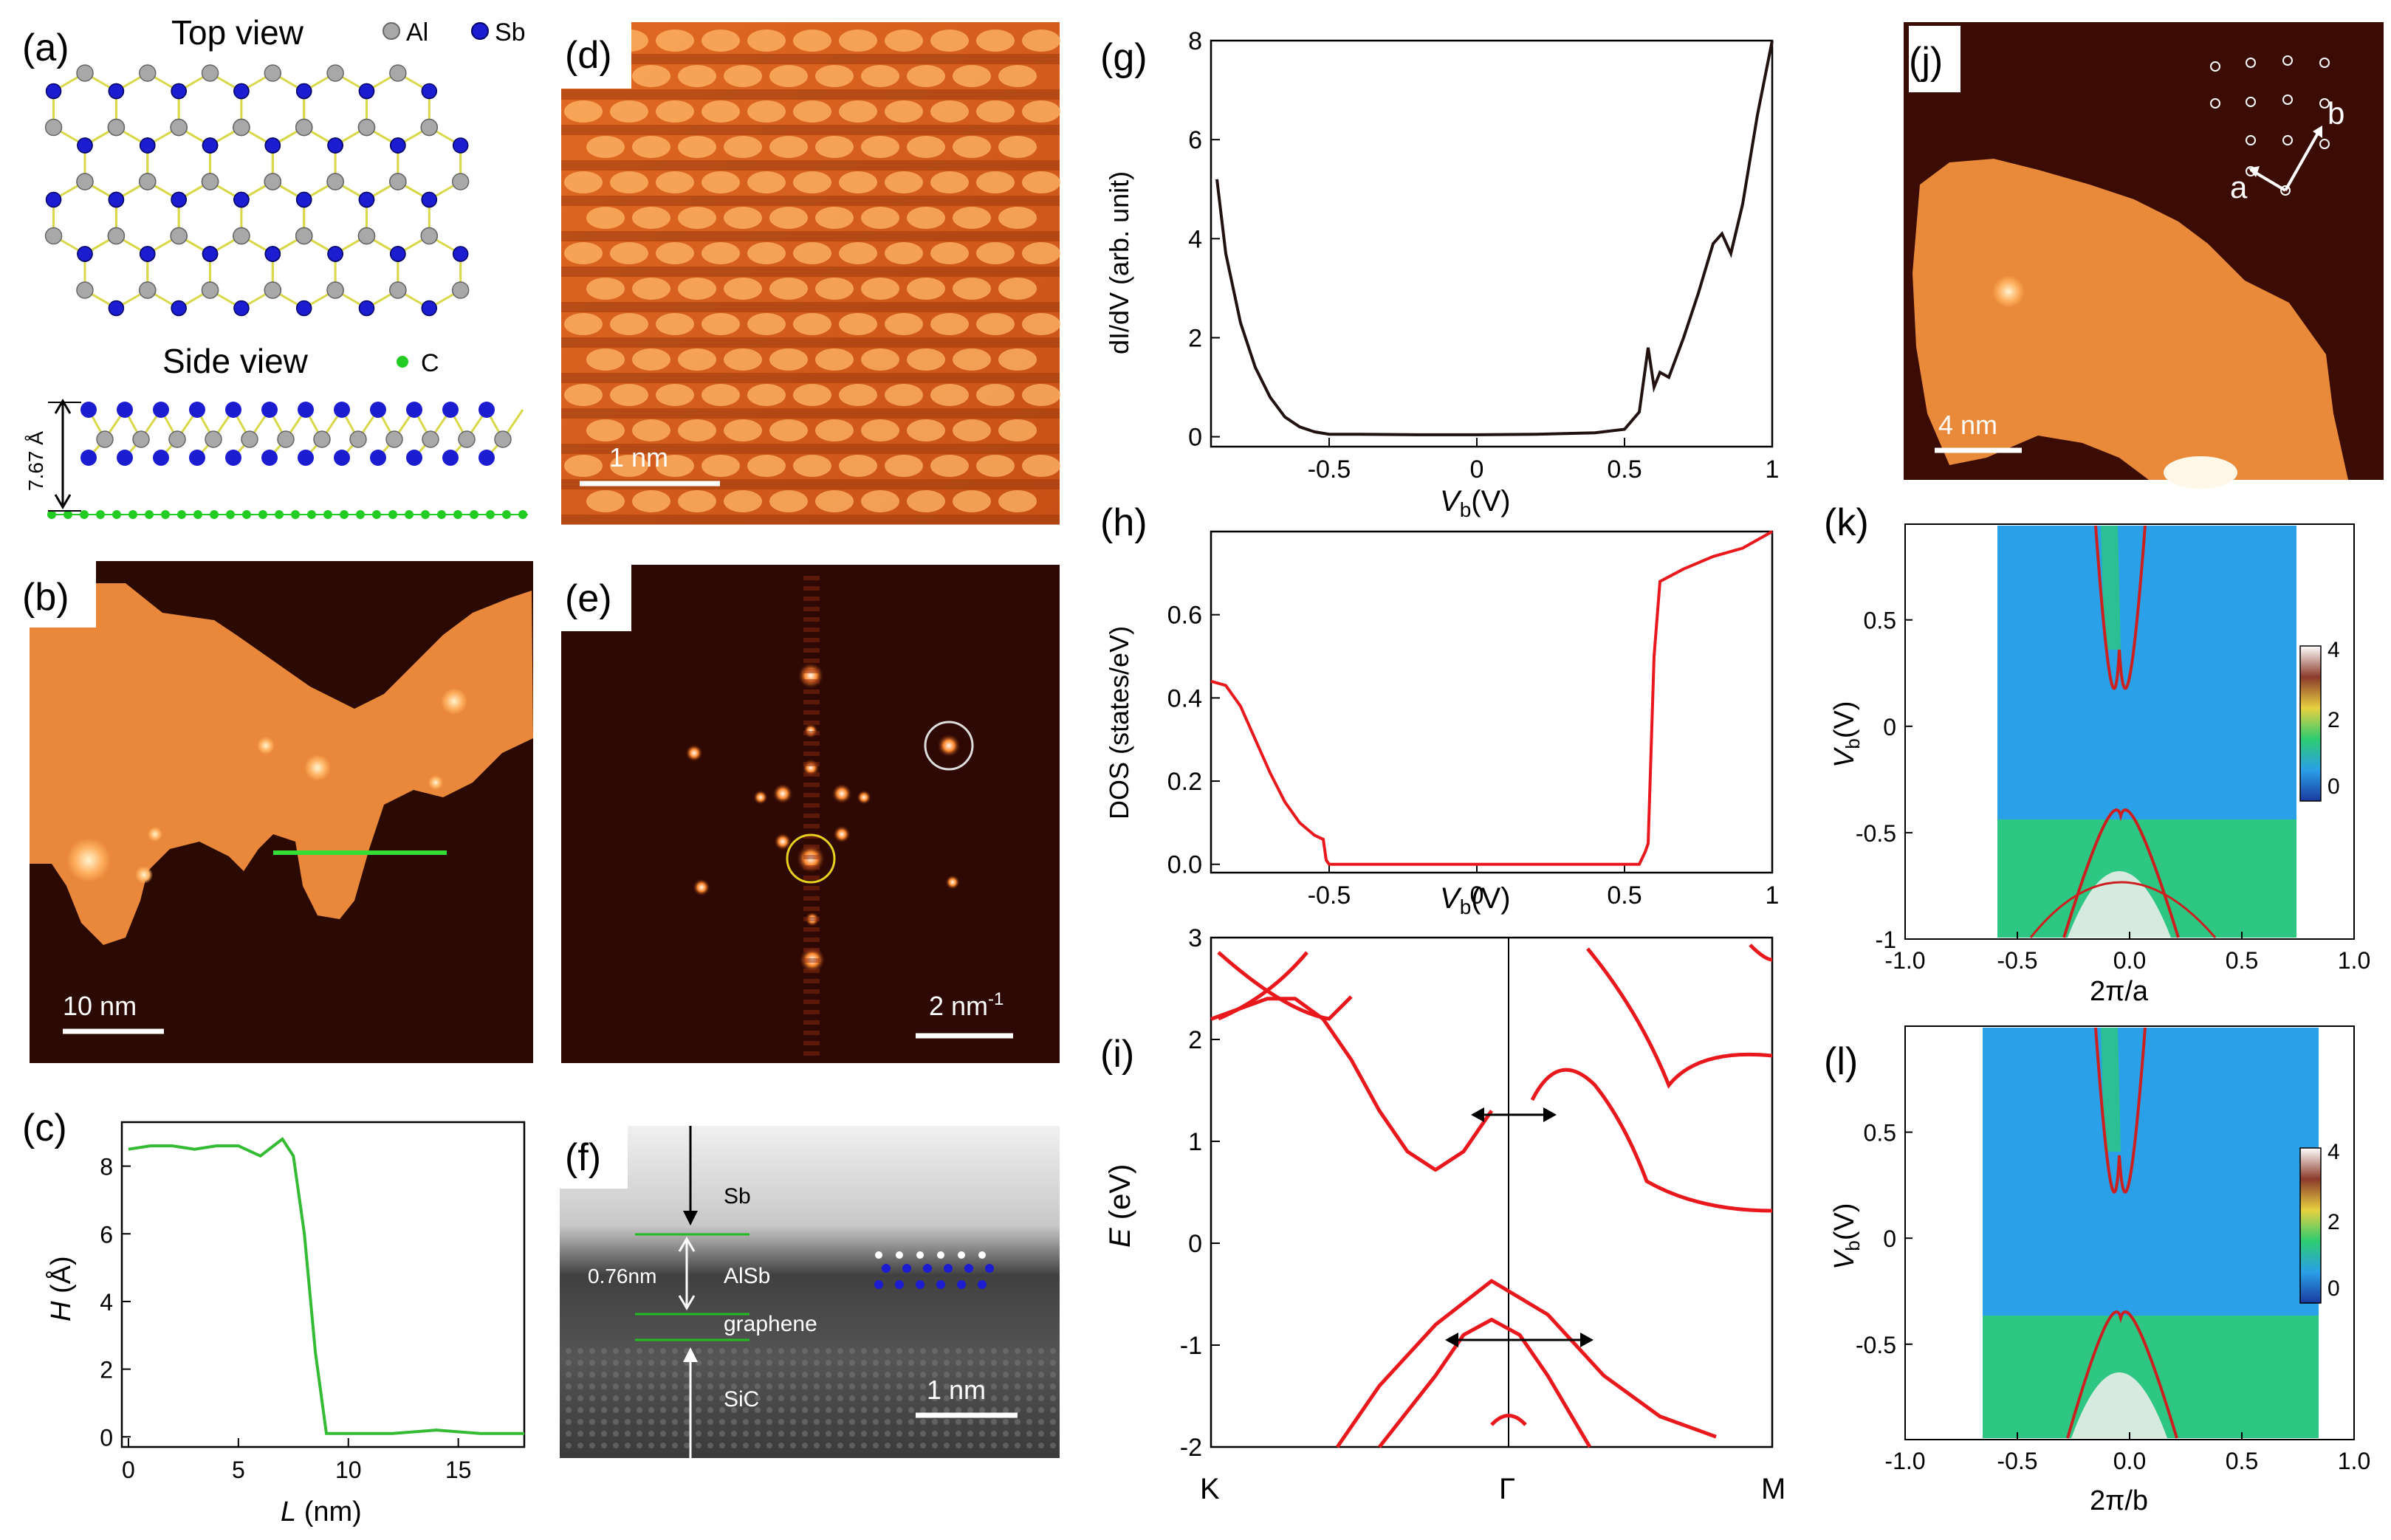  Describe the element at coordinates (1926, 61) in the screenshot. I see `panel-j-label: (j)` at that location.